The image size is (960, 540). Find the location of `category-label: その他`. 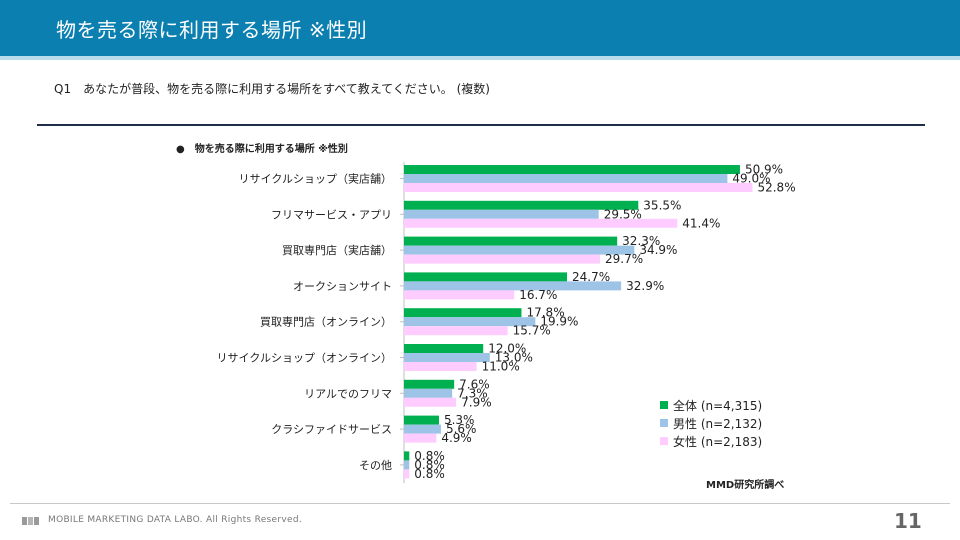

category-label: その他 is located at coordinates (375, 465).